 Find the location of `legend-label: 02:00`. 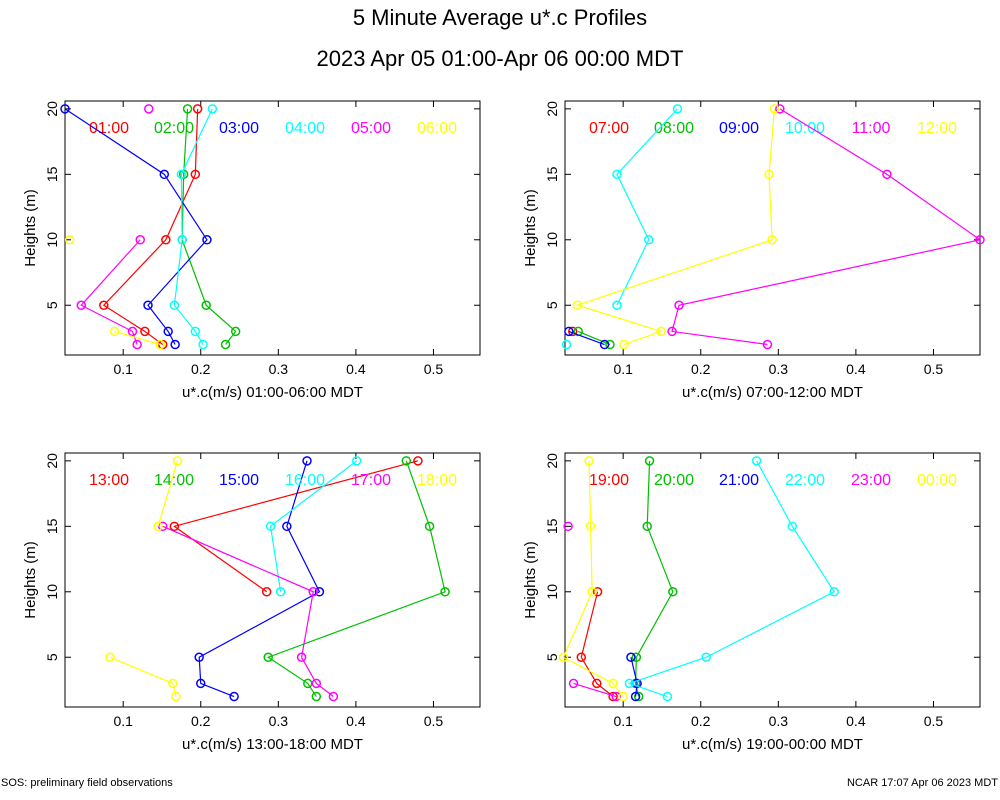

legend-label: 02:00 is located at coordinates (174, 128).